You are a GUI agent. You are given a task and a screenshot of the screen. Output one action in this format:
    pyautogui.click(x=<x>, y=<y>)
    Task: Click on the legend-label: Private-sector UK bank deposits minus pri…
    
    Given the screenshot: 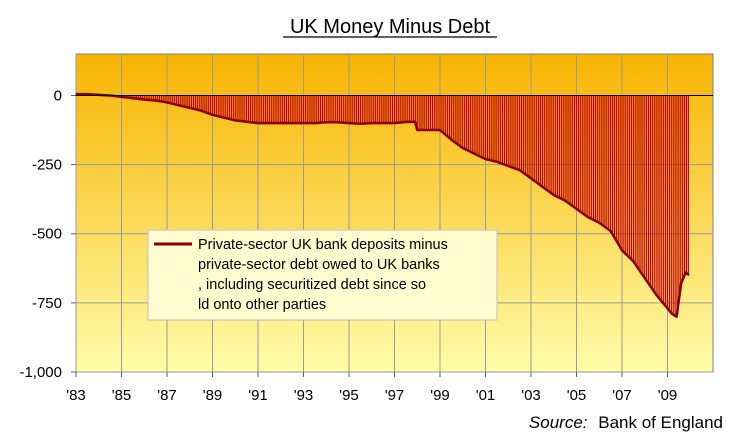 What is the action you would take?
    pyautogui.click(x=323, y=275)
    